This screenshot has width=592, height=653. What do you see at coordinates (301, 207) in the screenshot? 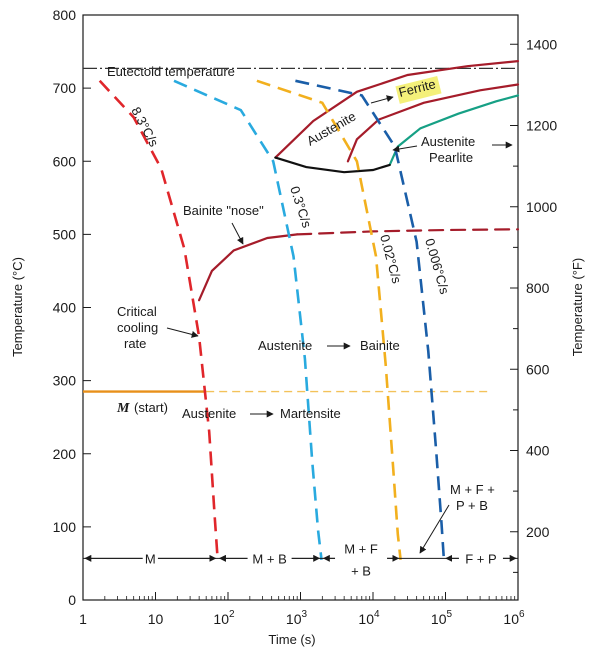
I see `rate-label-0.3: 0.3°C/s` at bounding box center [301, 207].